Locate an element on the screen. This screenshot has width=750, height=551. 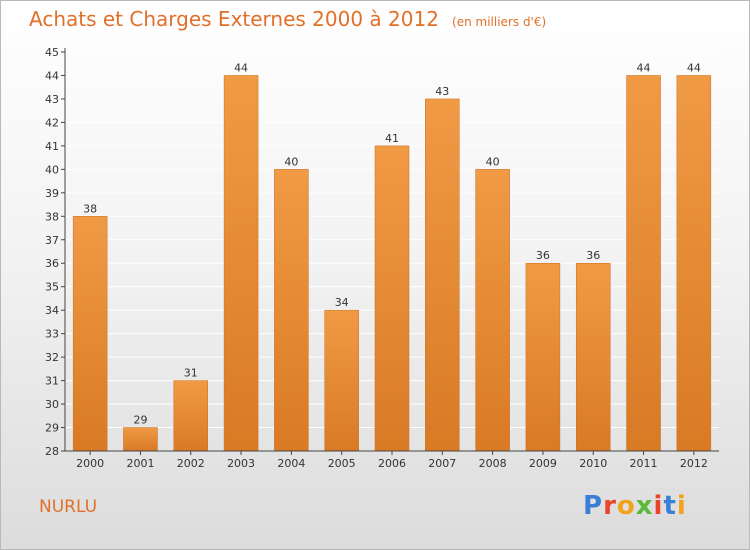
data-label: 31 is located at coordinates (191, 373).